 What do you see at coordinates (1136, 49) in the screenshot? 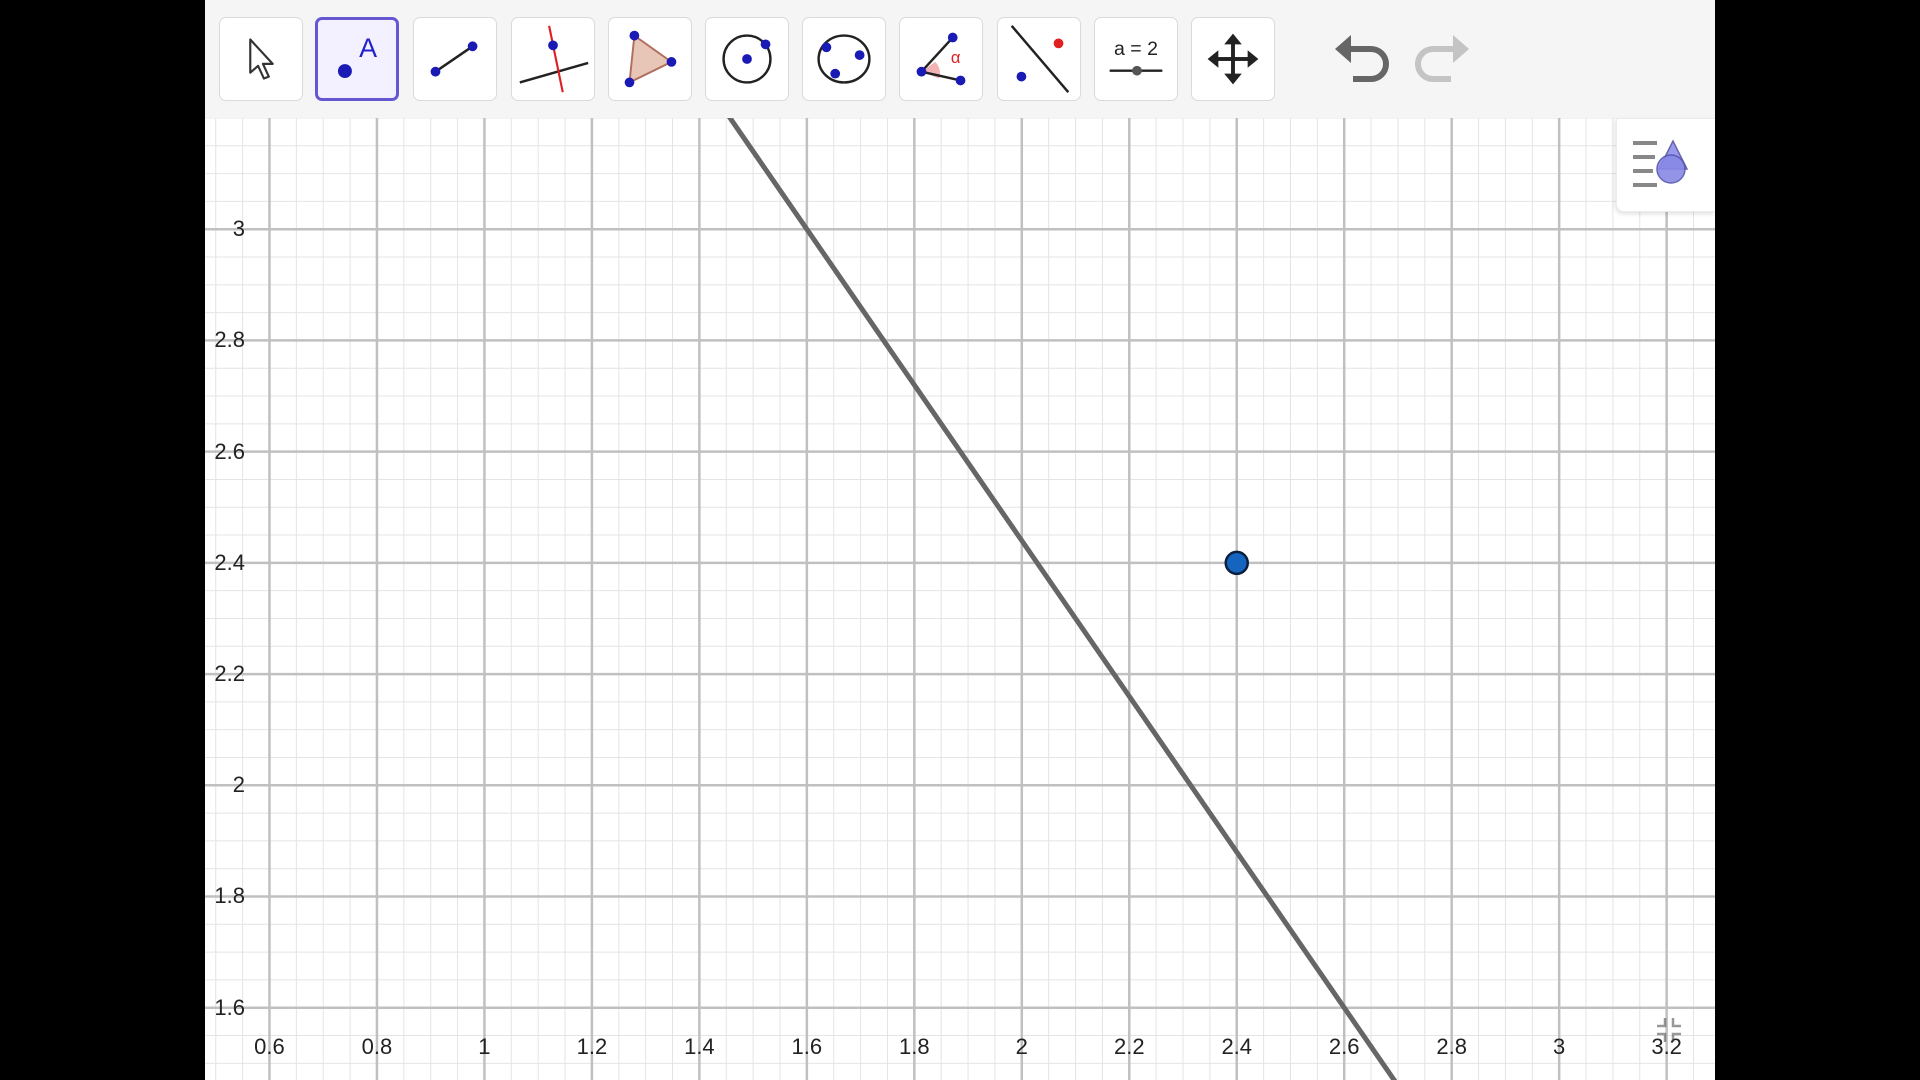
I see `slider-tool-label: a = 2` at bounding box center [1136, 49].